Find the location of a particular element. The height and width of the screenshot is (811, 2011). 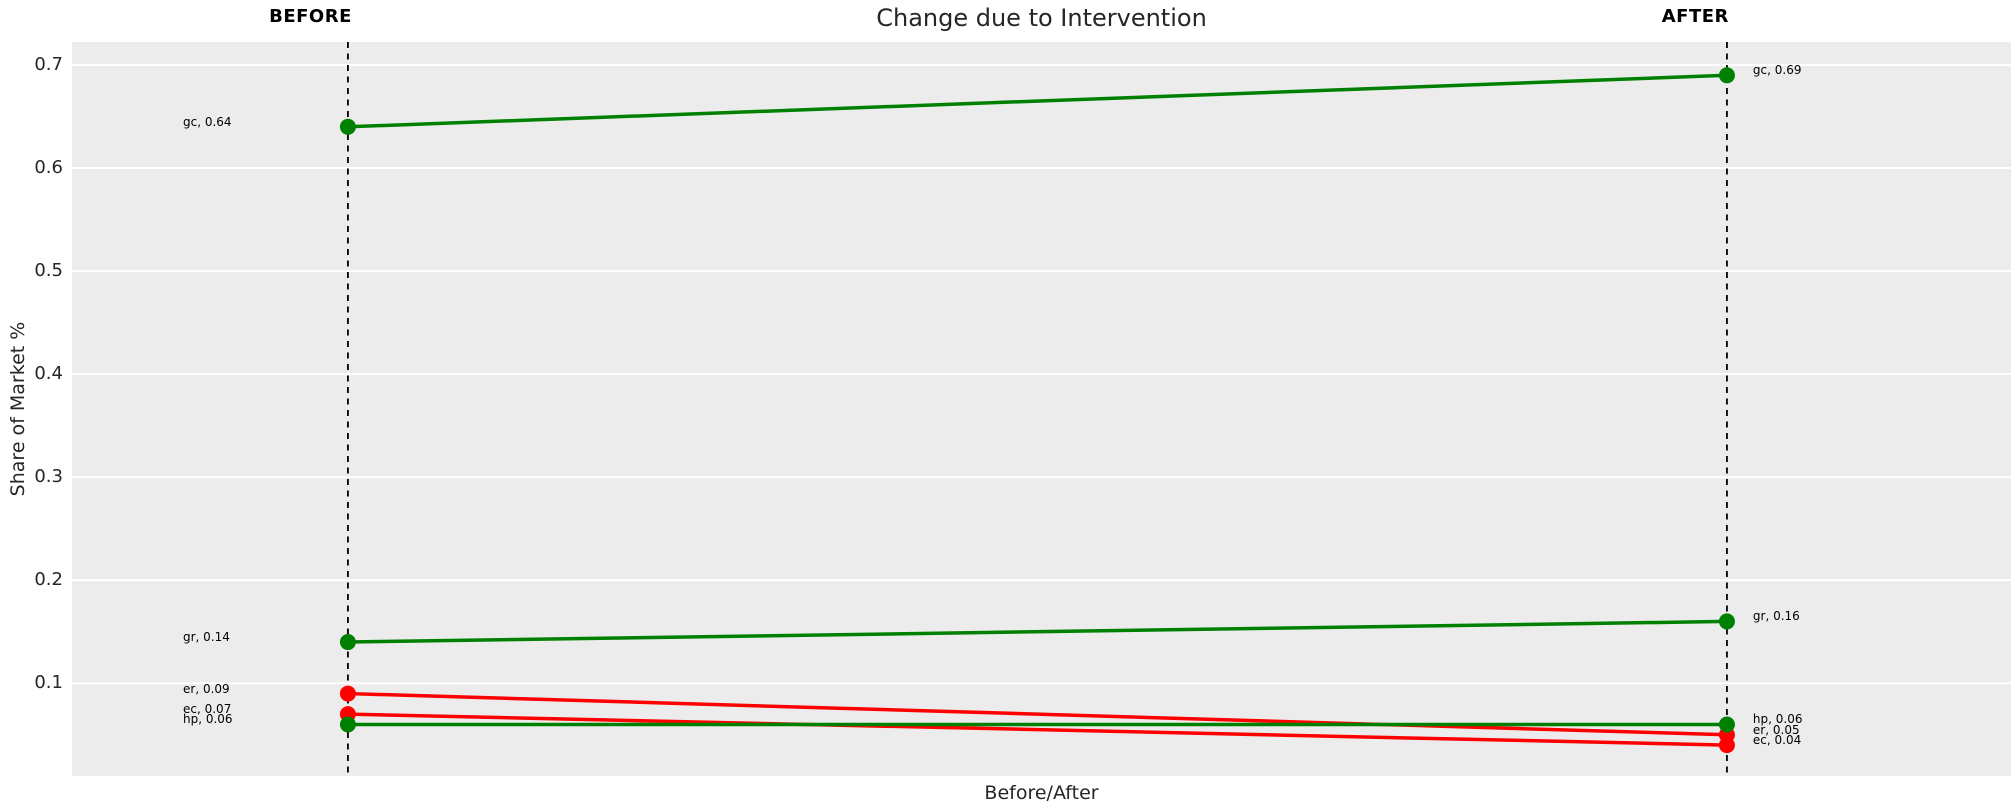

data-label-ec-before: ec, 0.07 is located at coordinates (207, 709).